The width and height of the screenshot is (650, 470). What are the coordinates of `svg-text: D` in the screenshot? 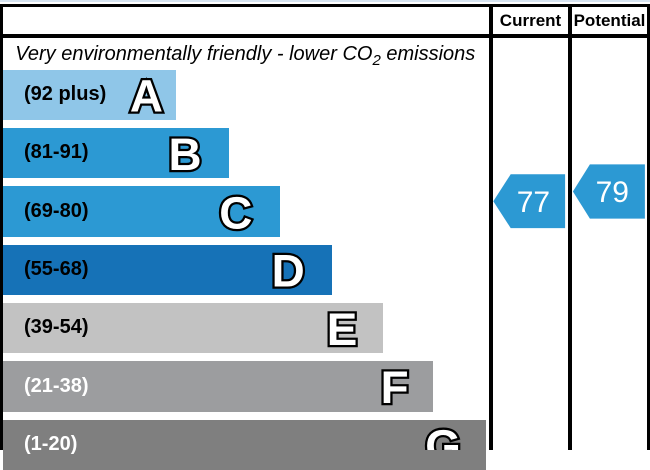 It's located at (288, 271).